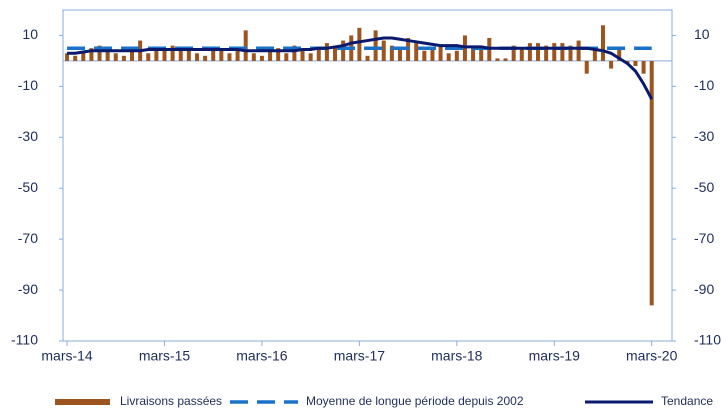 This screenshot has height=414, width=728. Describe the element at coordinates (171, 401) in the screenshot. I see `legend-label: Livraisons passées` at that location.